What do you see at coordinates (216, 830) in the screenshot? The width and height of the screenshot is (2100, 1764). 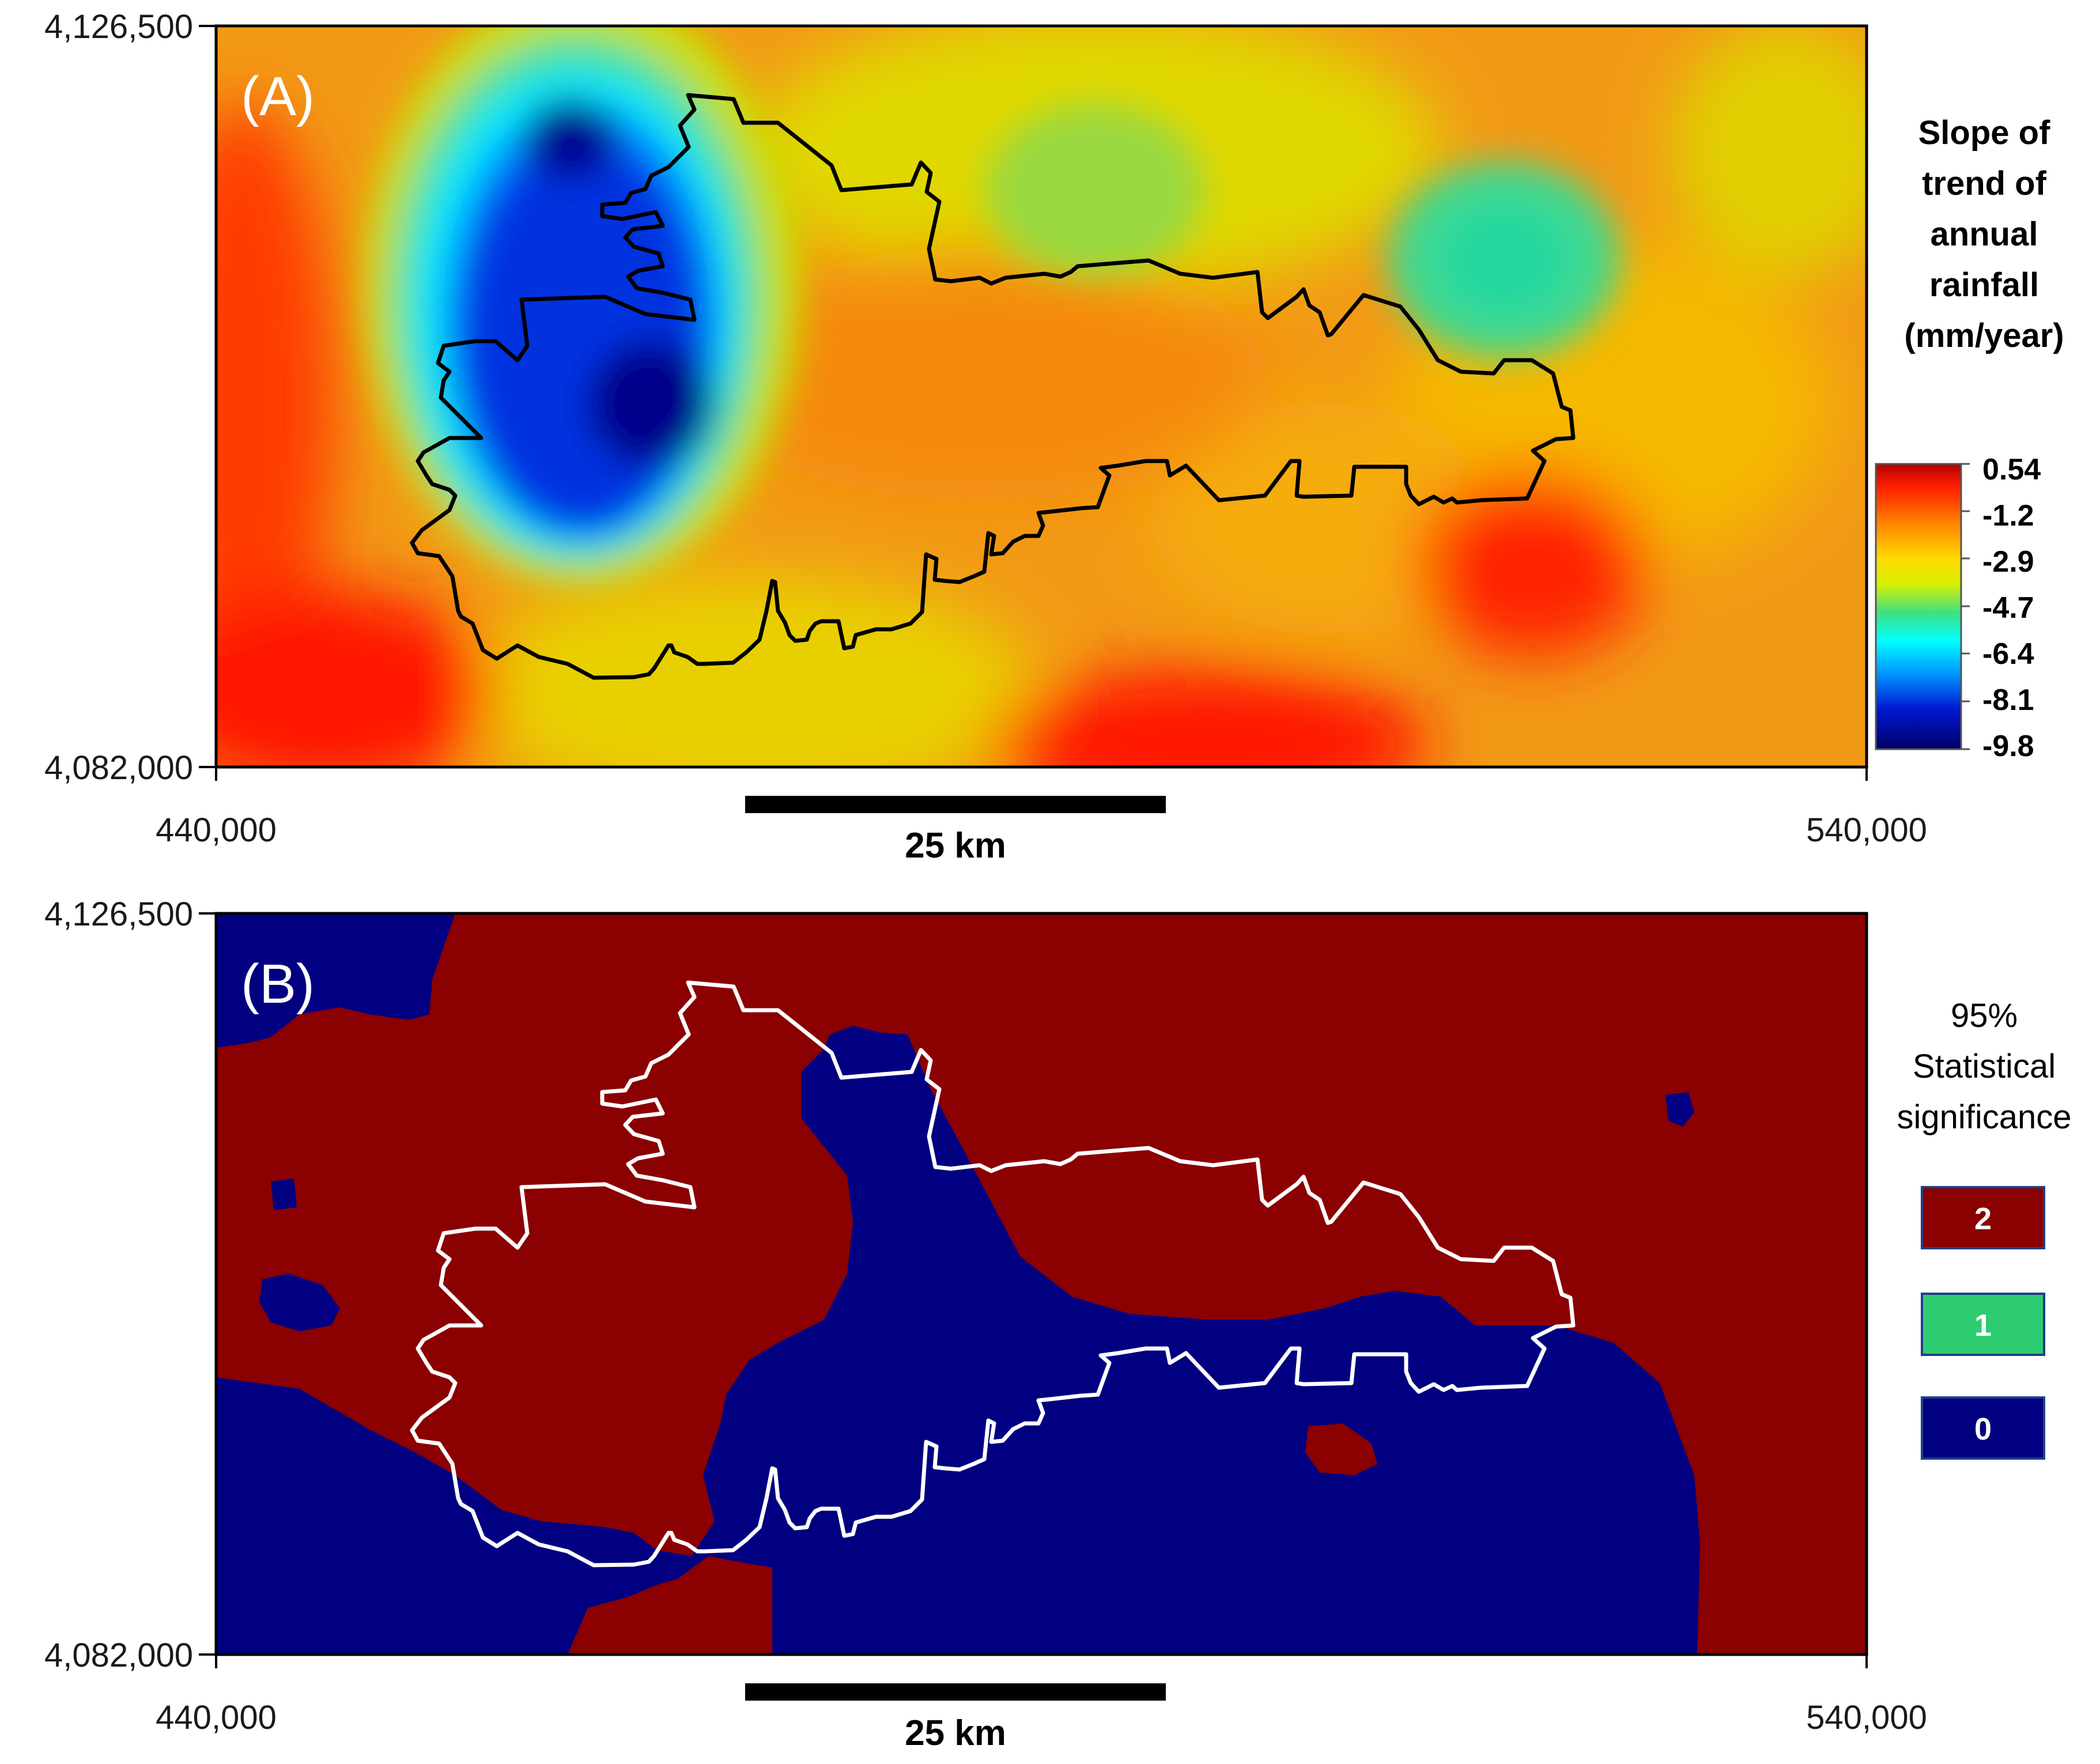 I see `x-tick-left-a: 440,000` at bounding box center [216, 830].